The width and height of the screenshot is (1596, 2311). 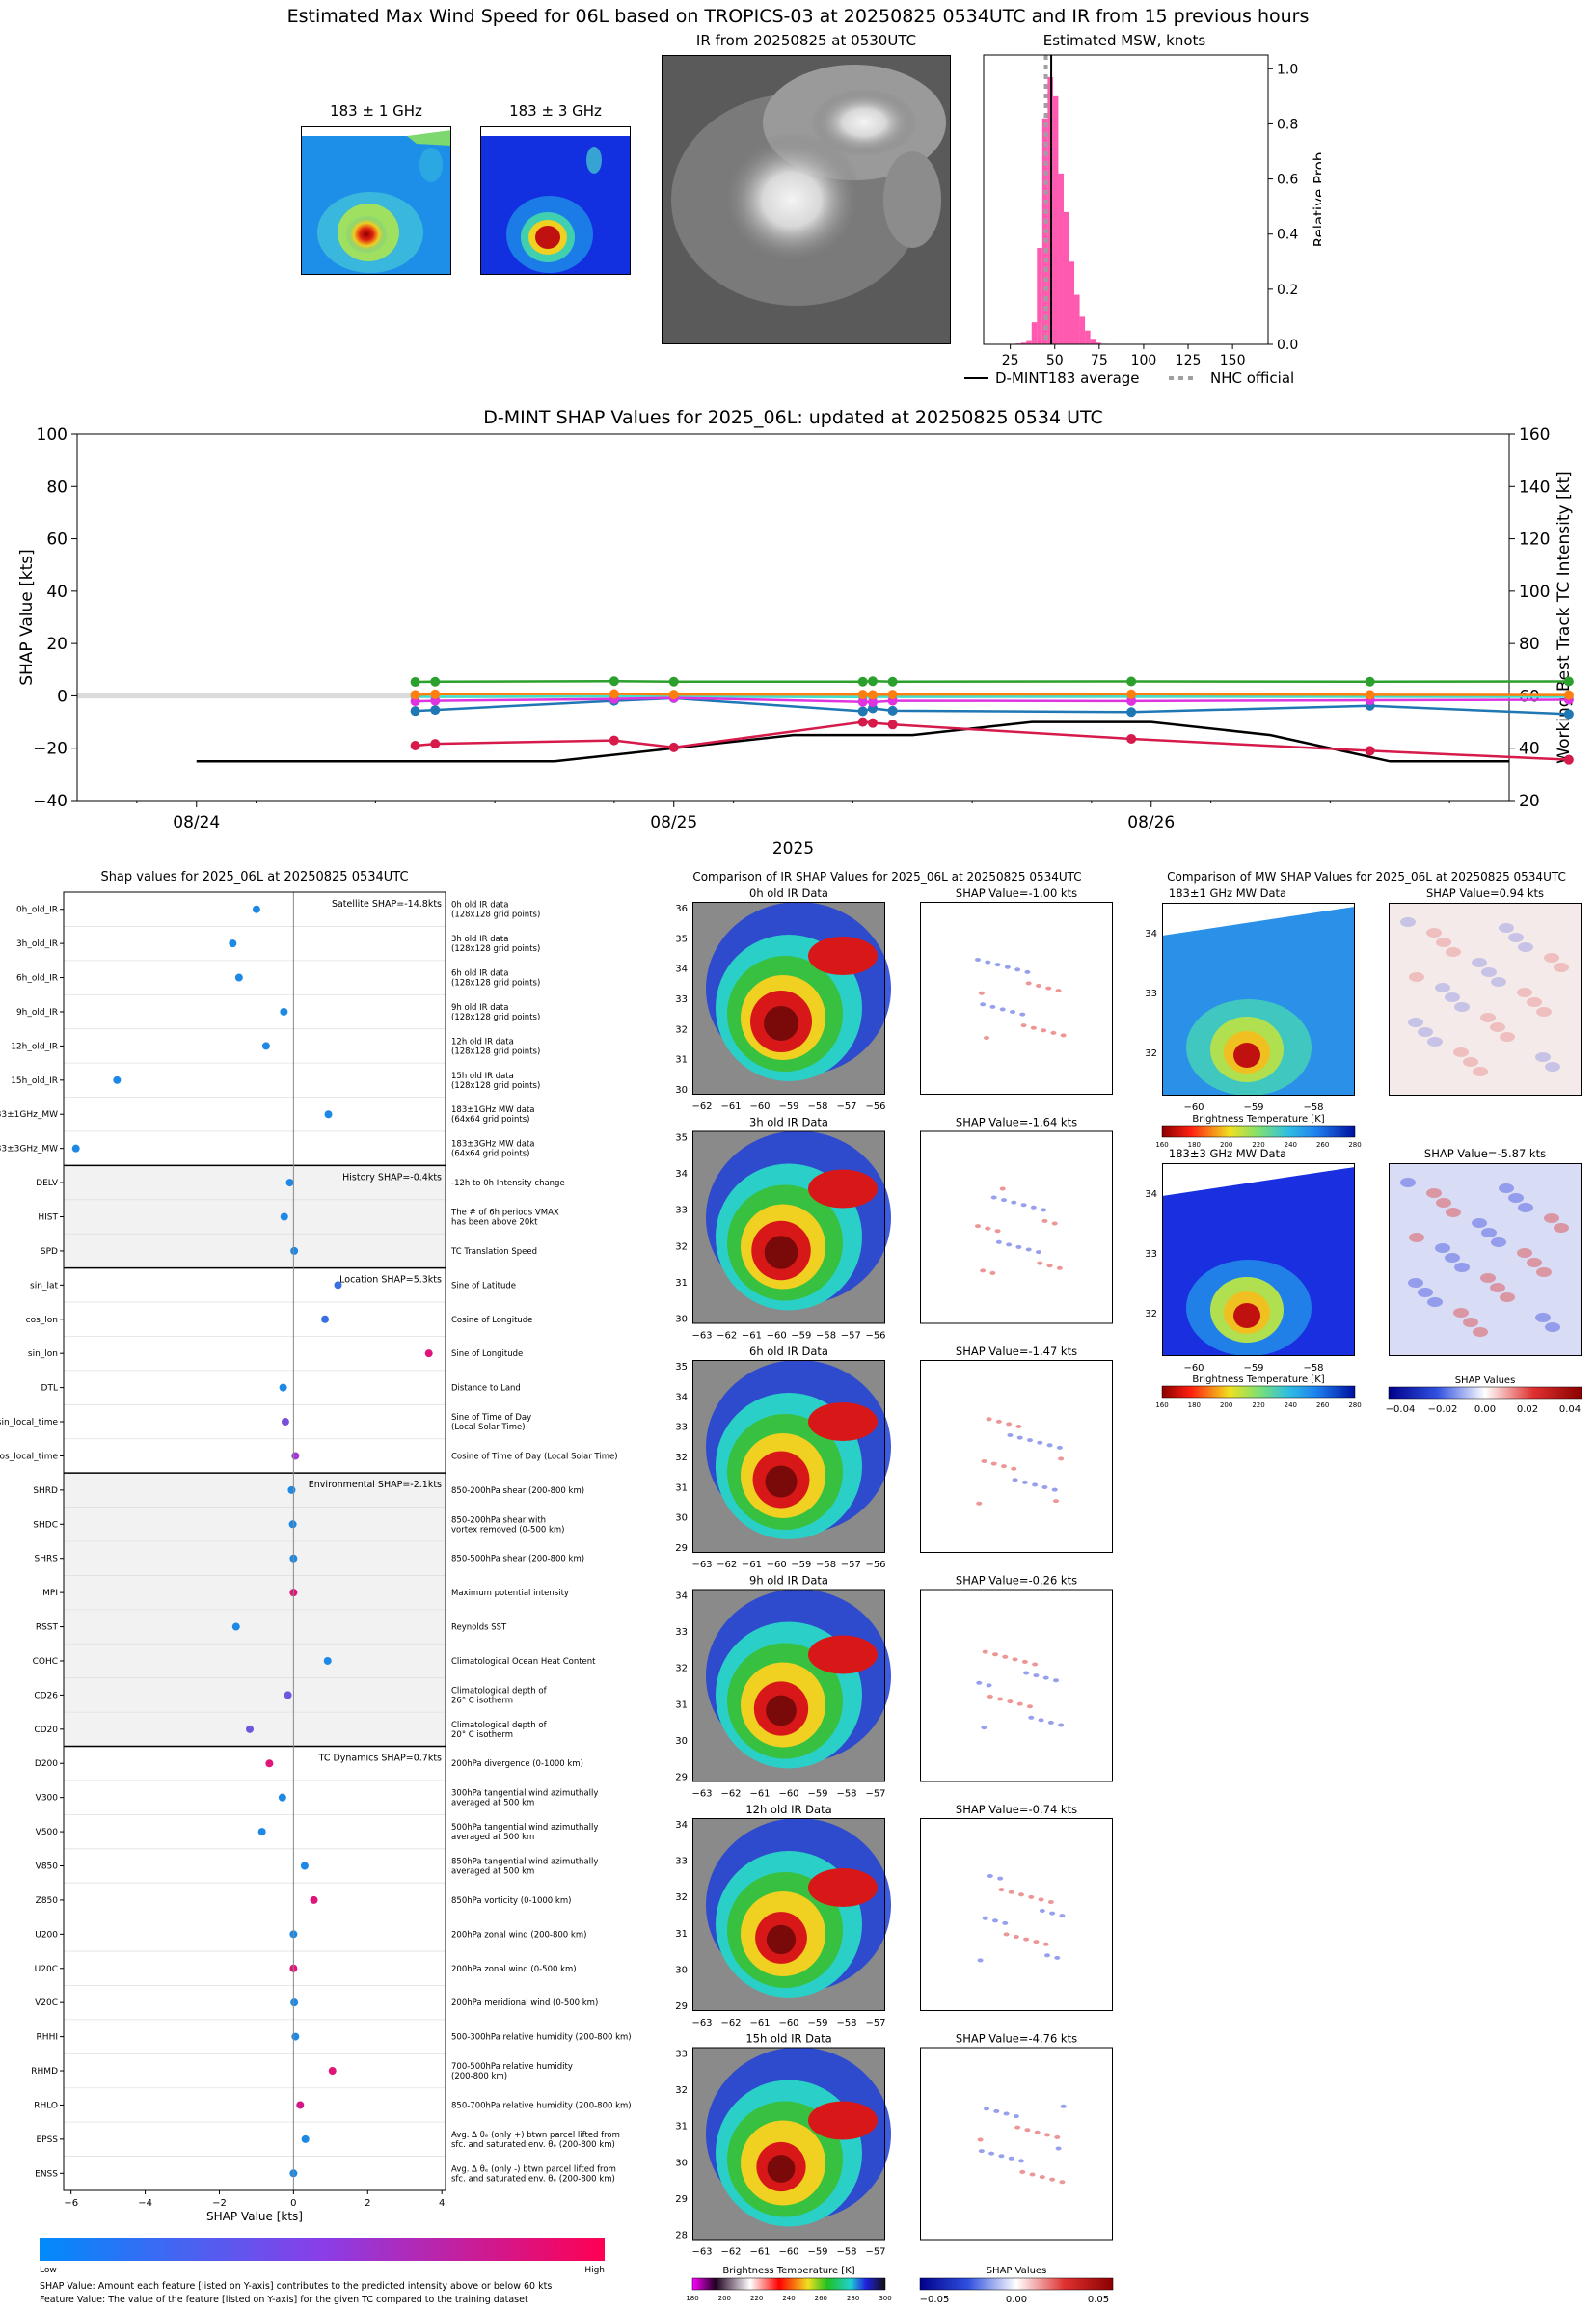 What do you see at coordinates (1016, 1122) in the screenshot?
I see `ir-shap-title: SHAP Value=-1.64 kts` at bounding box center [1016, 1122].